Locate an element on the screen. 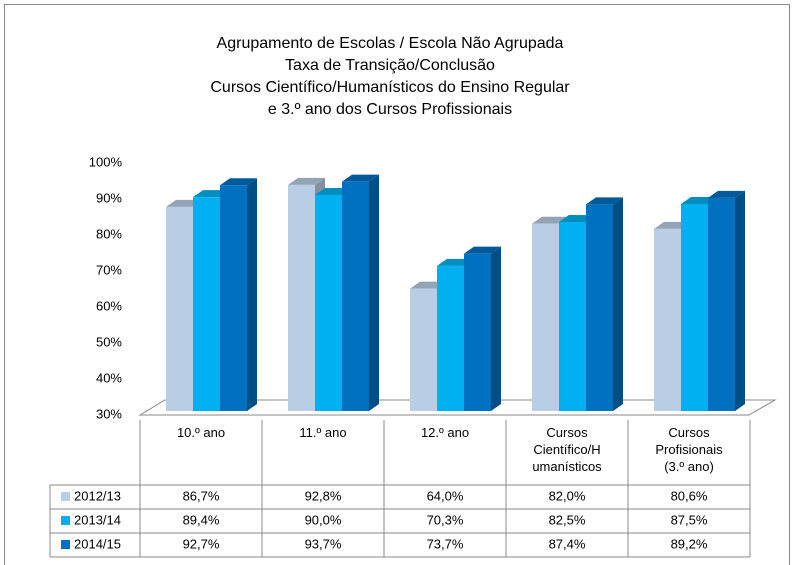  data-label: 89,4% is located at coordinates (201, 519).